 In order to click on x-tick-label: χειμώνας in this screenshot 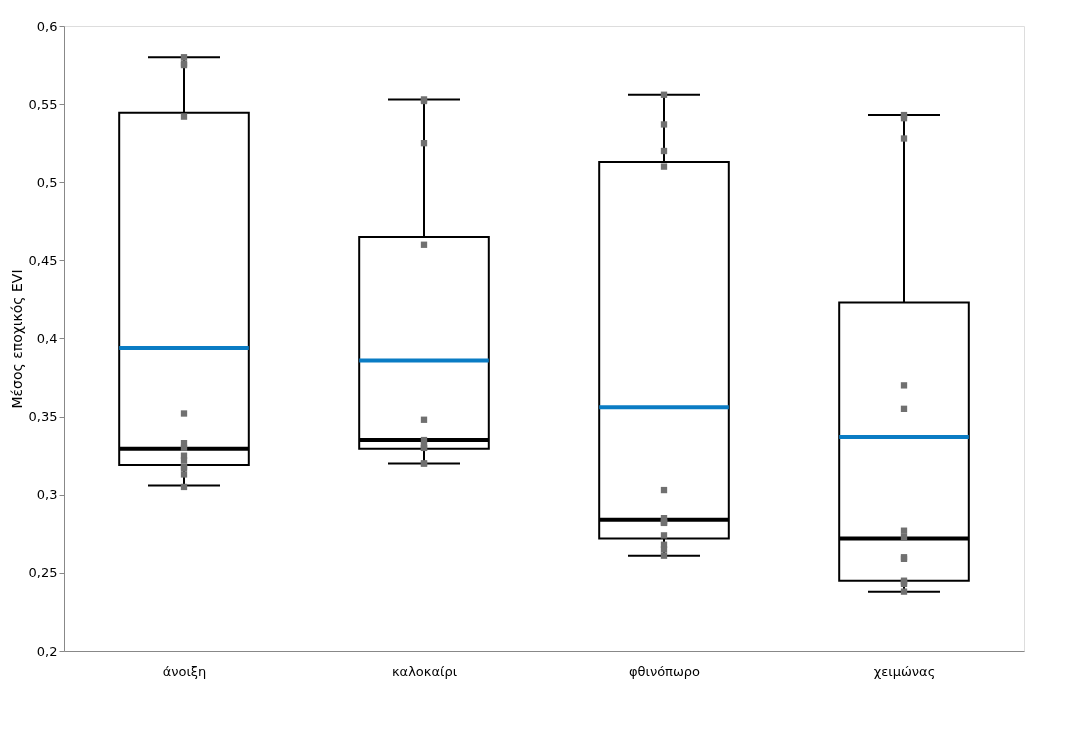, I will do `click(904, 671)`.